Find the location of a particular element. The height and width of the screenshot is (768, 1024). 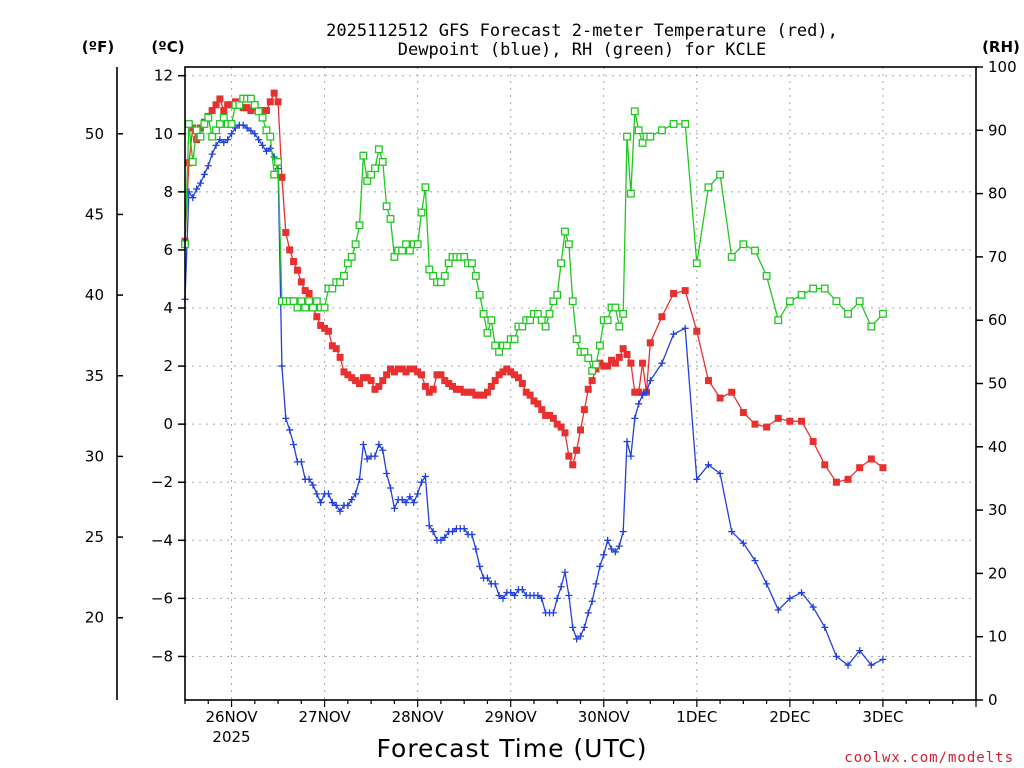

fahrenheit-unit-label: (ºF) is located at coordinates (98, 47).